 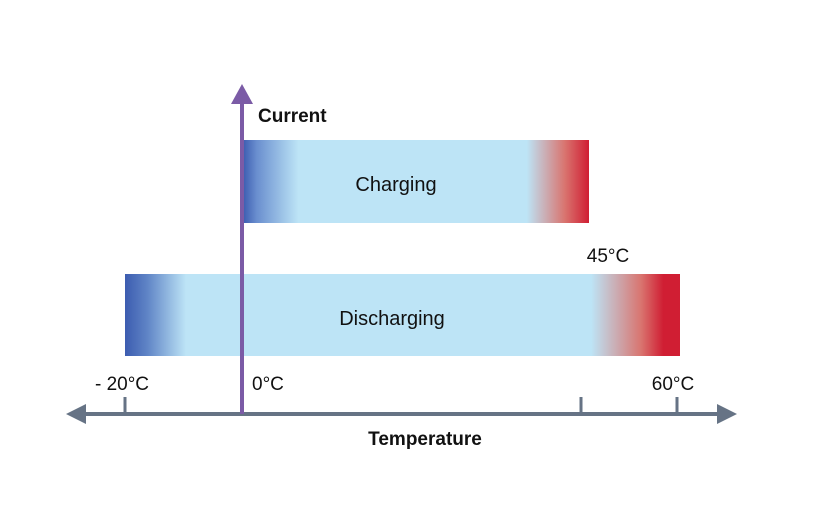 What do you see at coordinates (242, 94) in the screenshot?
I see `current-axis-arrow-icon` at bounding box center [242, 94].